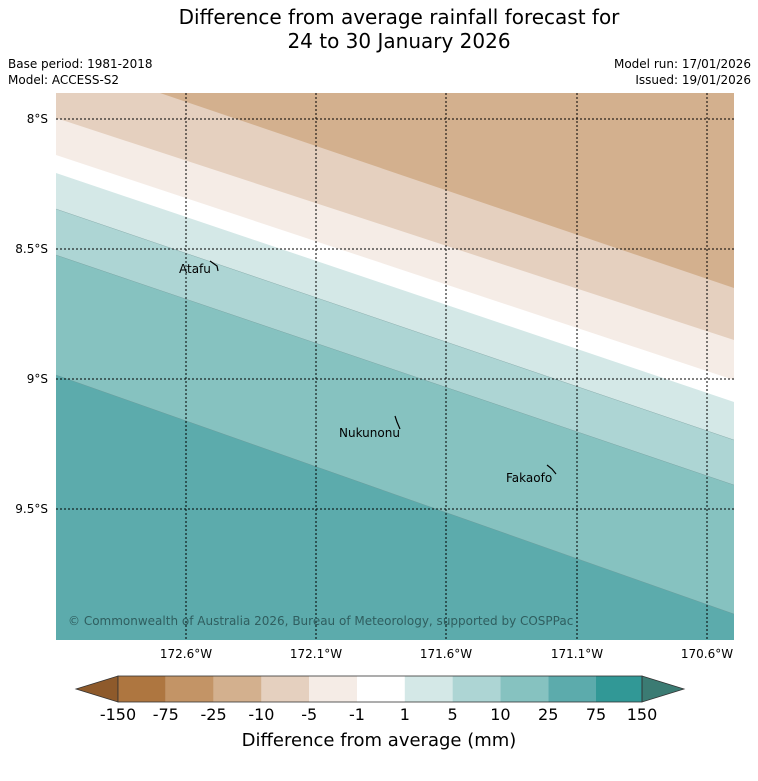 The image size is (758, 781). I want to click on lon-label-171-1w: 171.1°W, so click(577, 654).